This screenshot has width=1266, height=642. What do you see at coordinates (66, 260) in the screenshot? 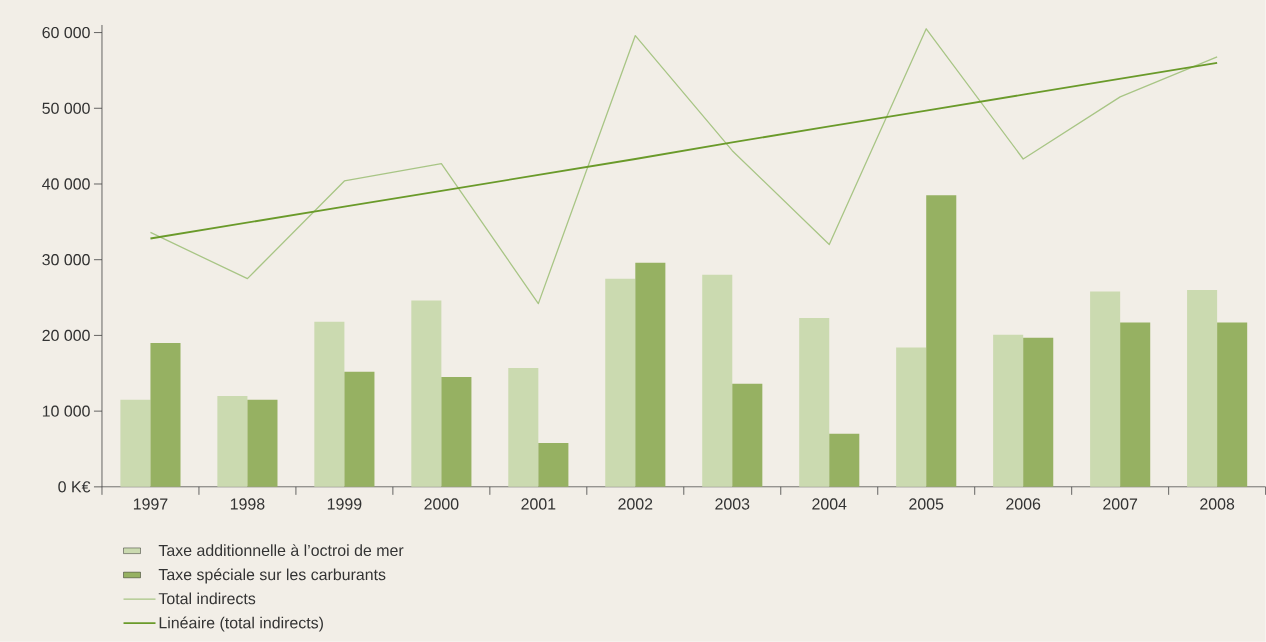
I see `y-tick-label: 30 000` at bounding box center [66, 260].